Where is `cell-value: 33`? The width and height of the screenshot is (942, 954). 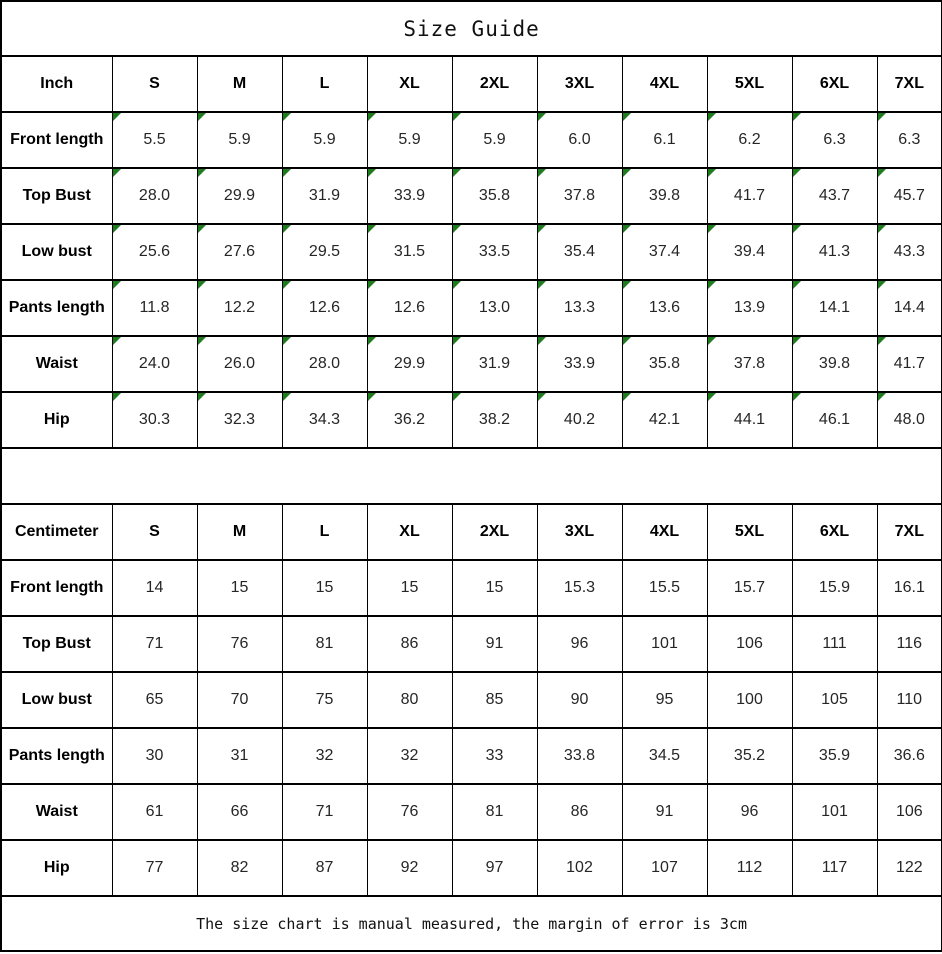
cell-value: 33 is located at coordinates (494, 755).